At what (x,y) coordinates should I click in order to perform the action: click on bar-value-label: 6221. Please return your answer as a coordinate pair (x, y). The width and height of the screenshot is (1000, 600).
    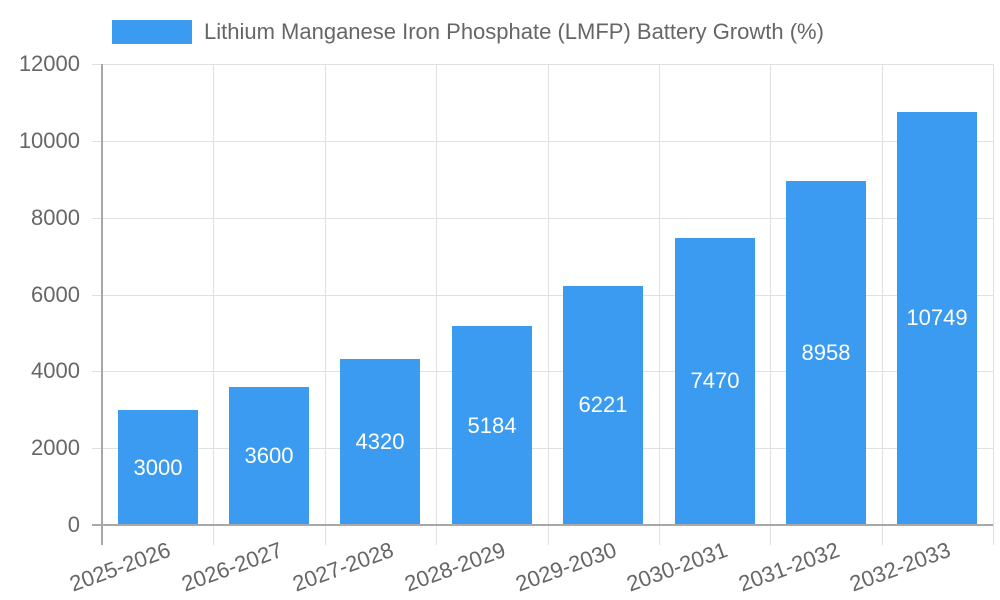
    Looking at the image, I should click on (603, 405).